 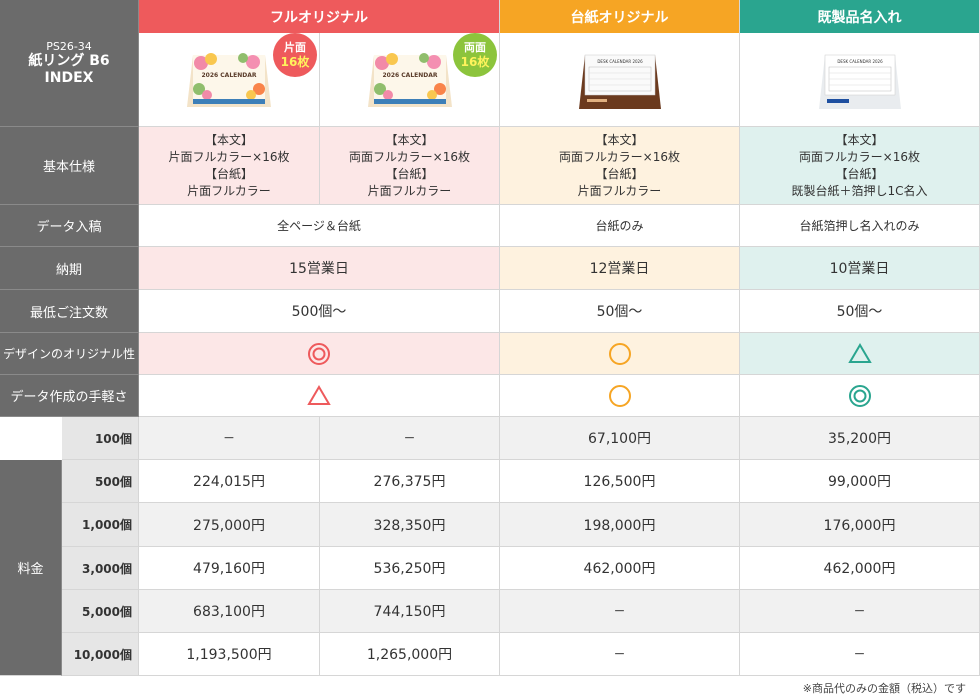 I want to click on originality-daishi, so click(x=620, y=354).